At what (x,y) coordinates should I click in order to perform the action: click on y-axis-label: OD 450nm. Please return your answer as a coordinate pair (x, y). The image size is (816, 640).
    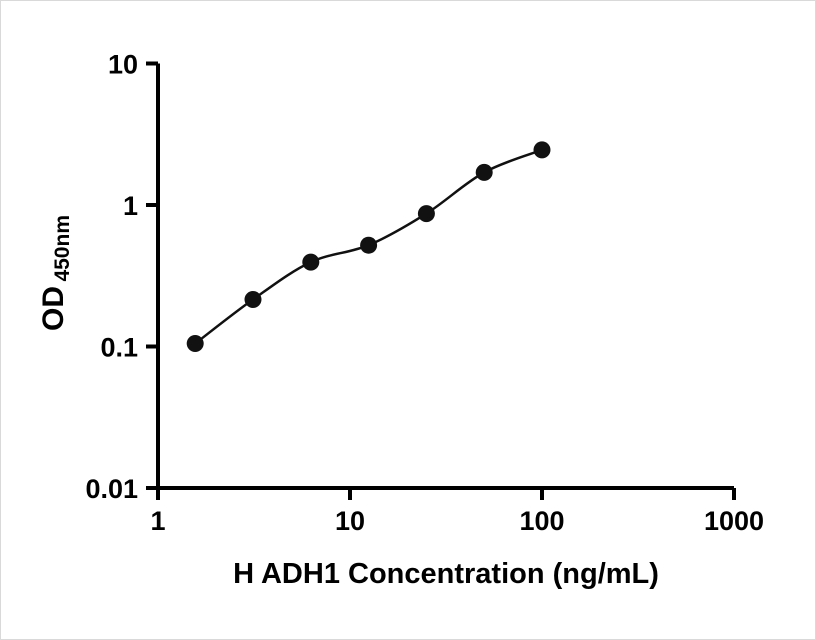
    Looking at the image, I should click on (55, 273).